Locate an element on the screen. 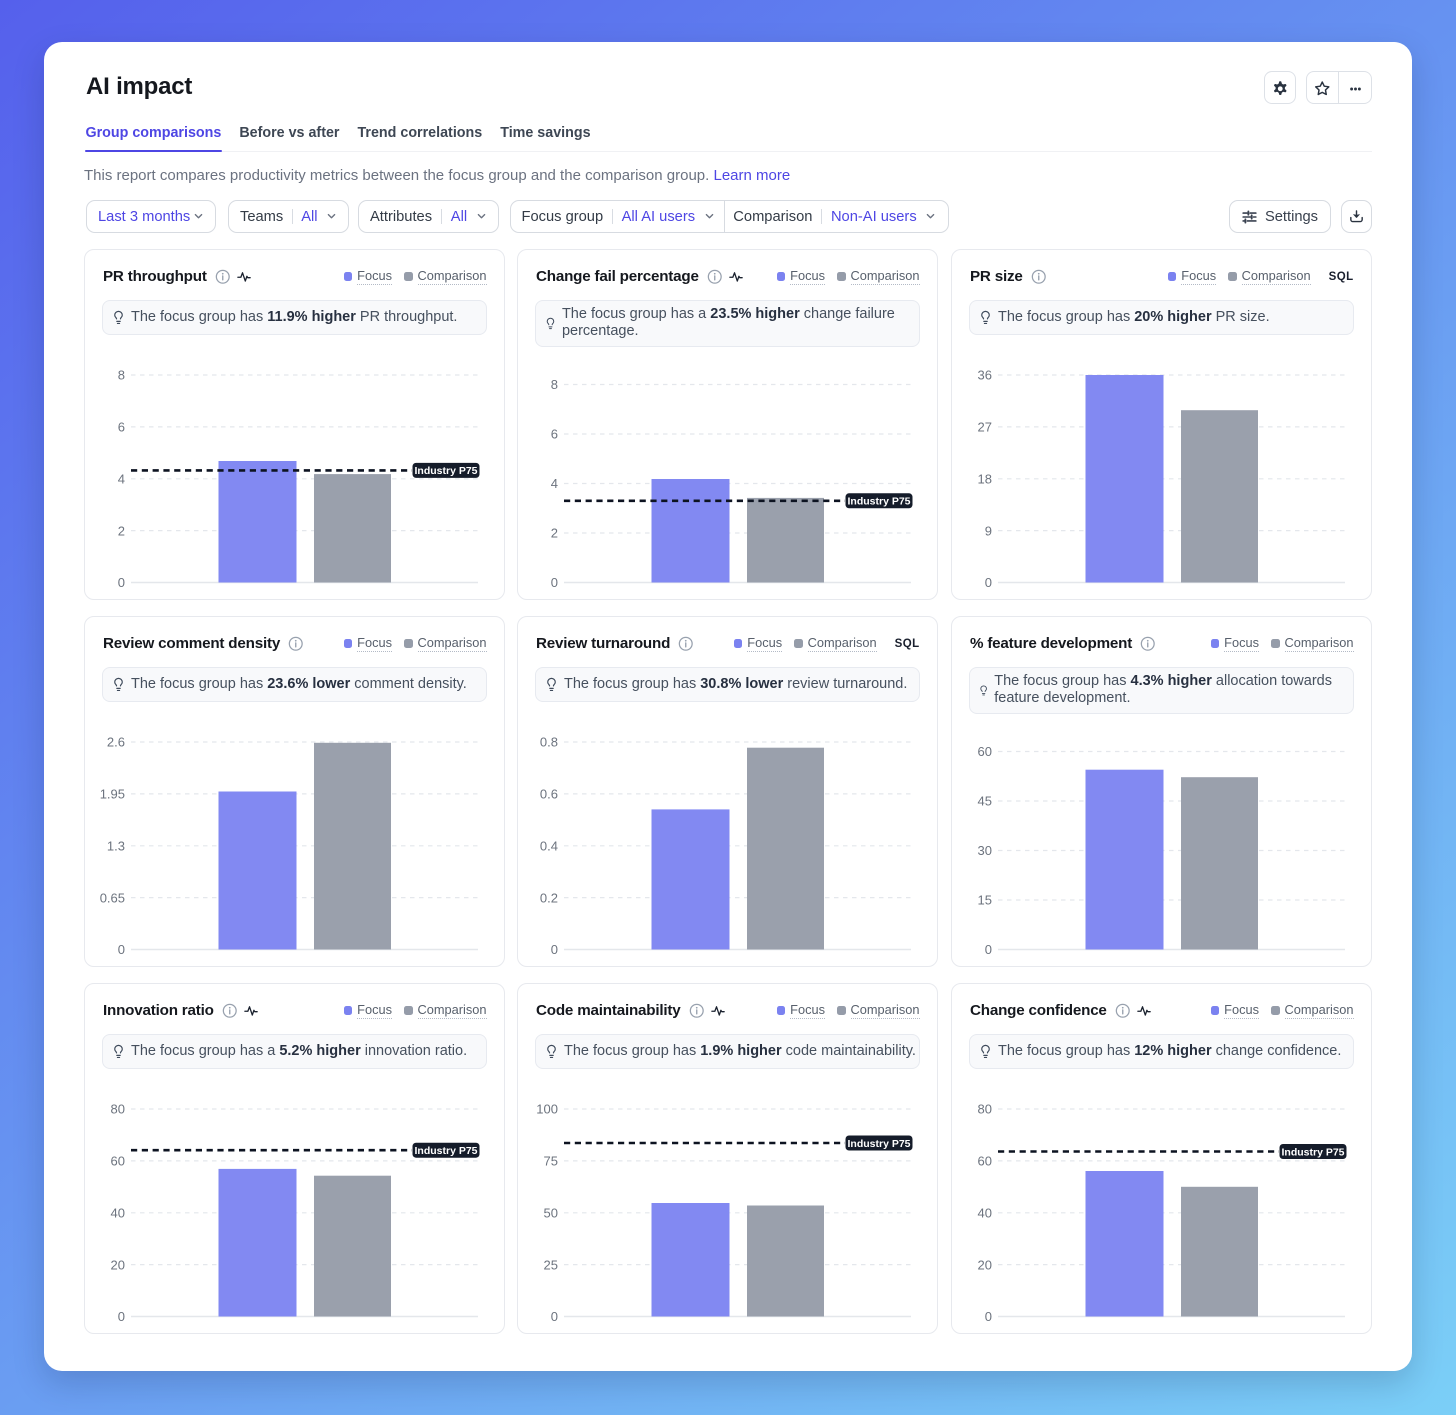  svg-text: 0.6 is located at coordinates (549, 793).